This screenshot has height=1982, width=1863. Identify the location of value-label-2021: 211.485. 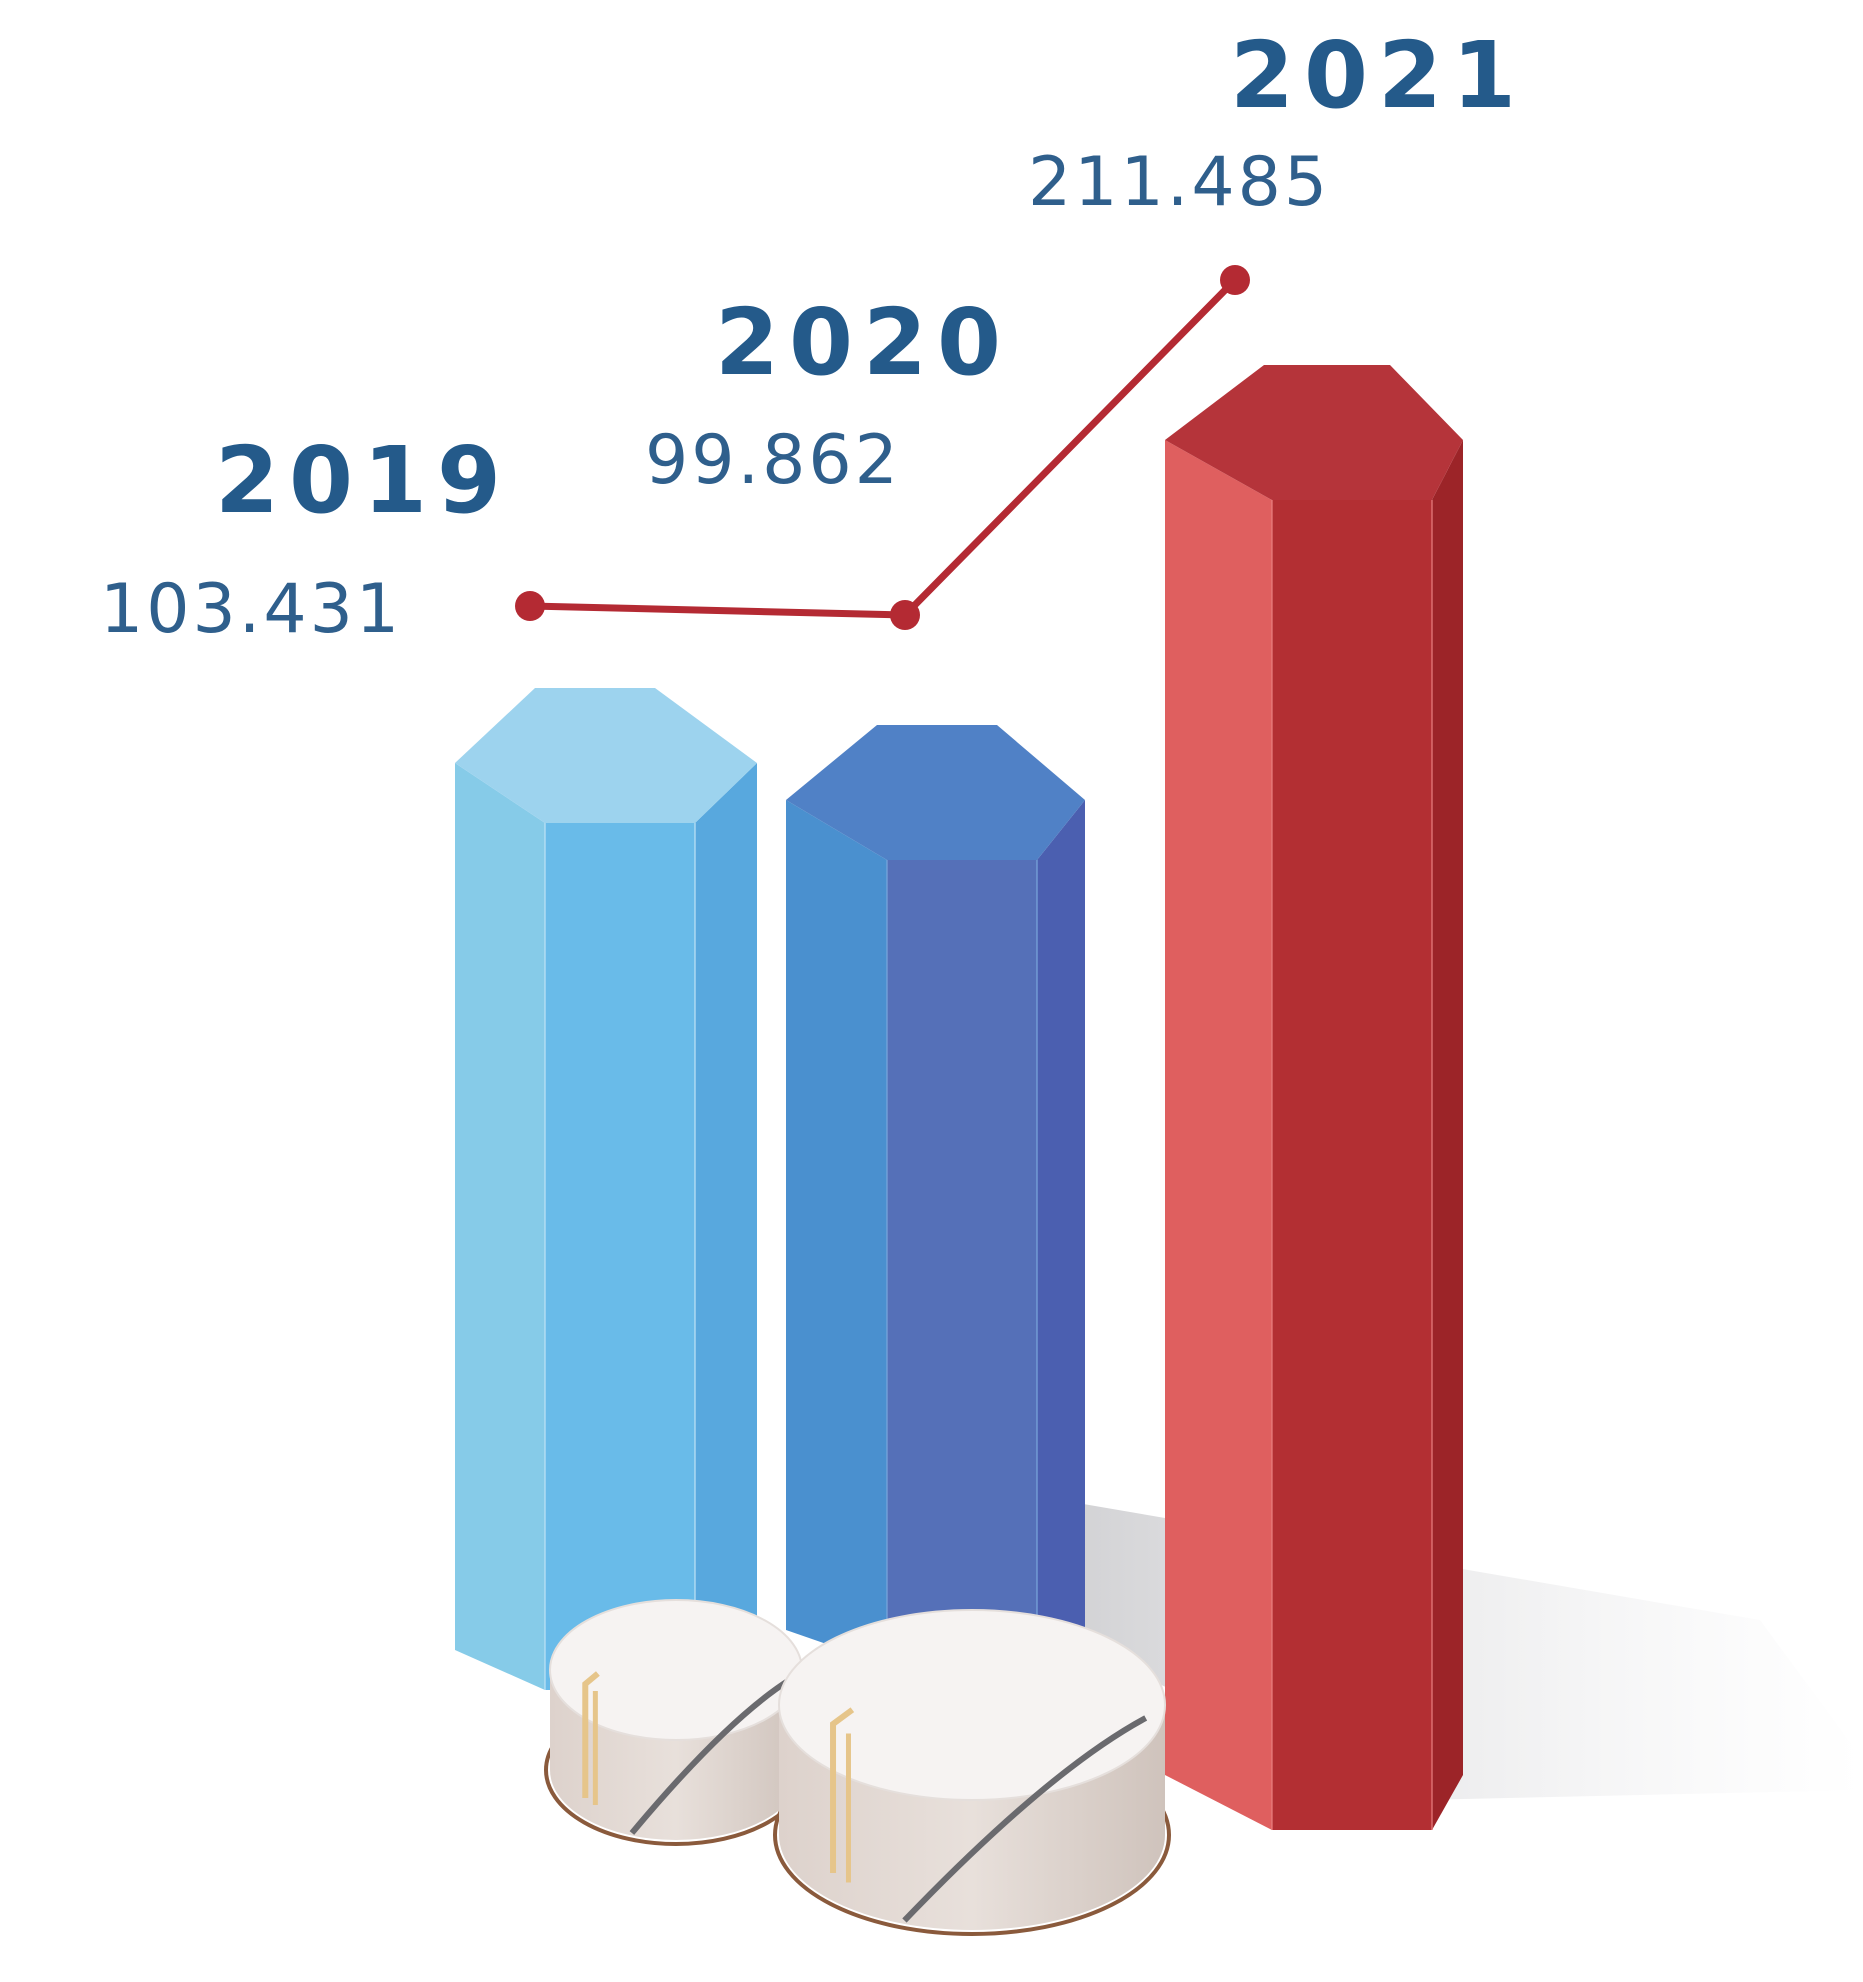
(1179, 182).